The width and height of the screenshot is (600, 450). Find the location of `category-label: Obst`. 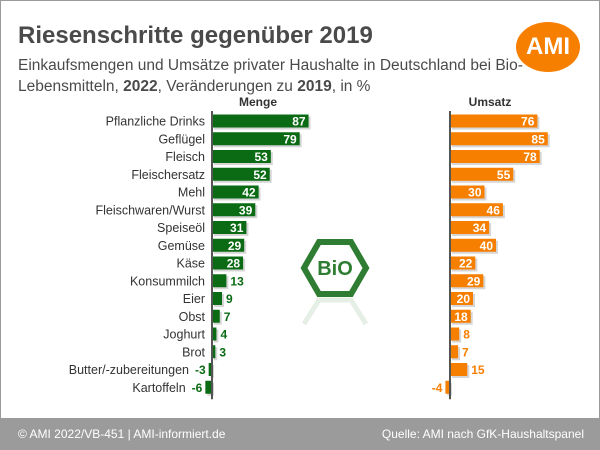

category-label: Obst is located at coordinates (192, 317).